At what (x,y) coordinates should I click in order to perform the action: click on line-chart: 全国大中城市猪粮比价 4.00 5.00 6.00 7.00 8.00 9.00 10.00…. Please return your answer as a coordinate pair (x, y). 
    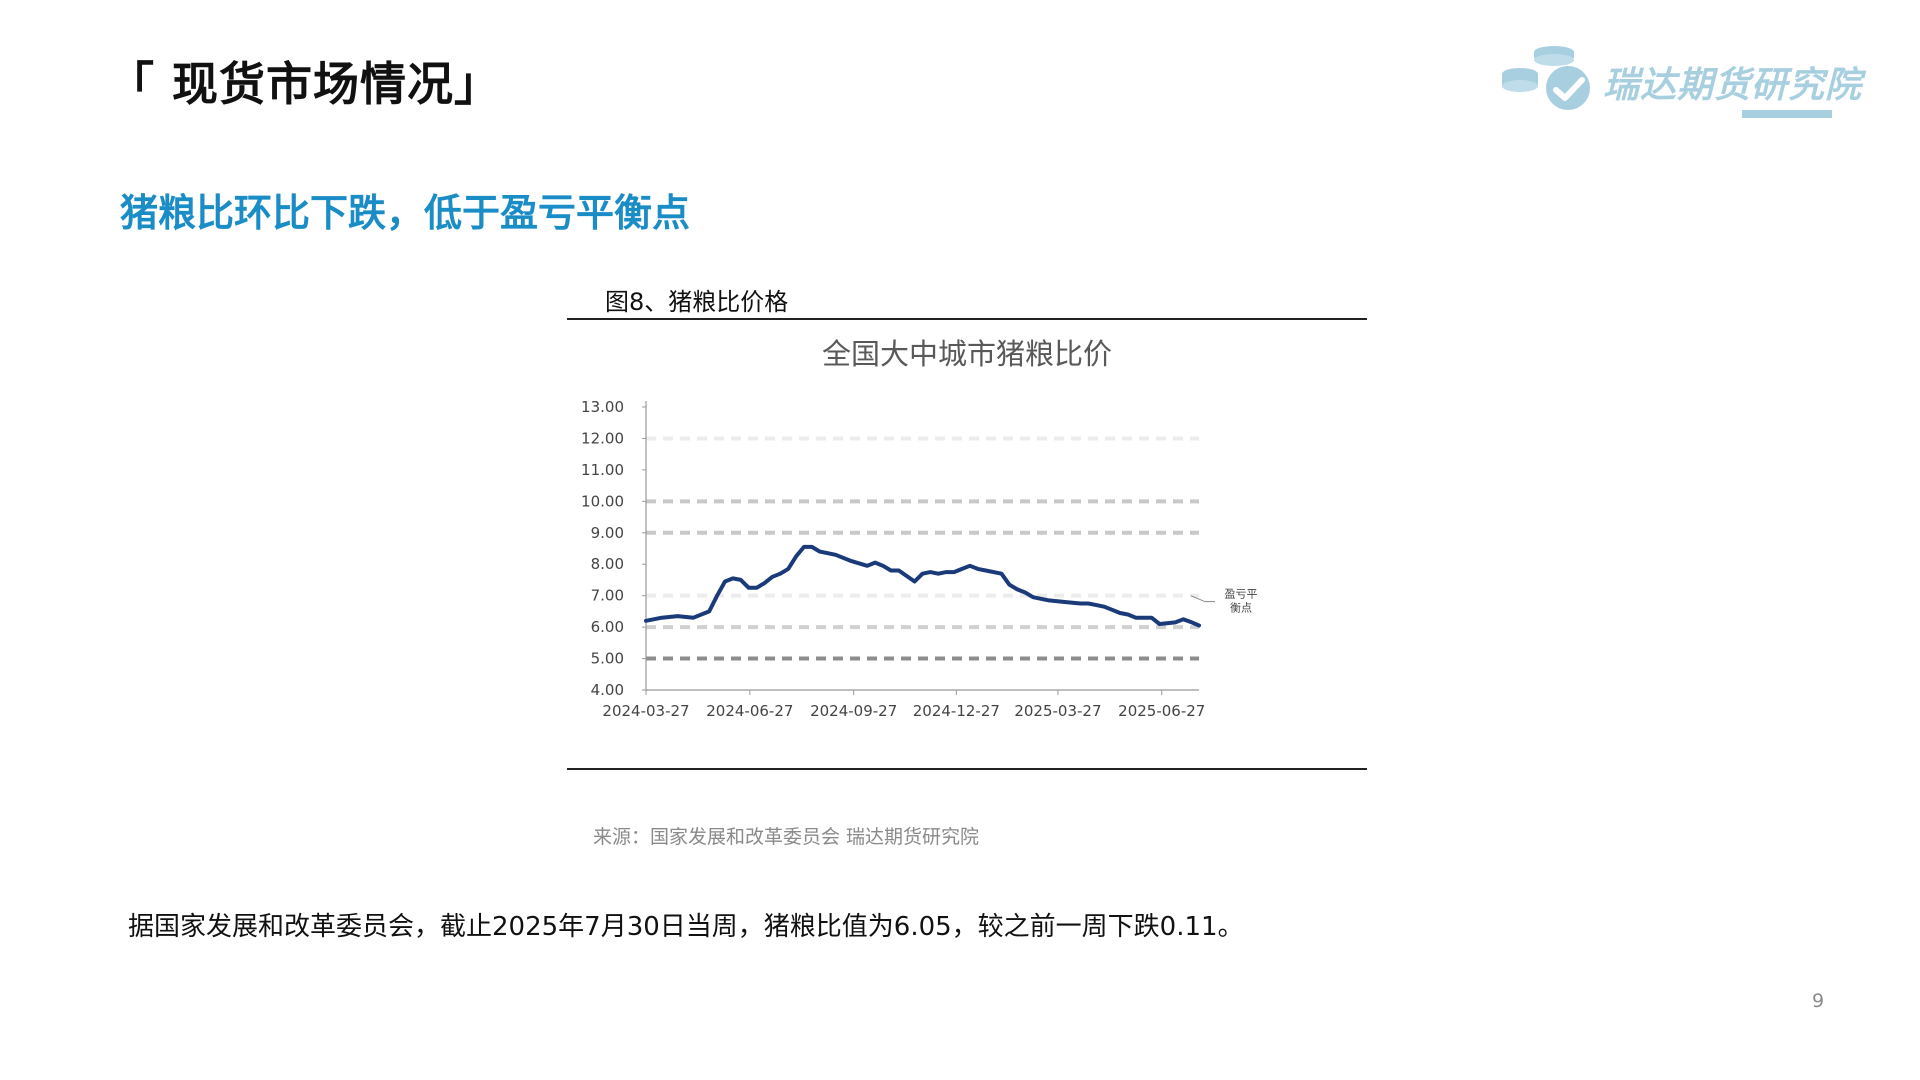
    Looking at the image, I should click on (919, 528).